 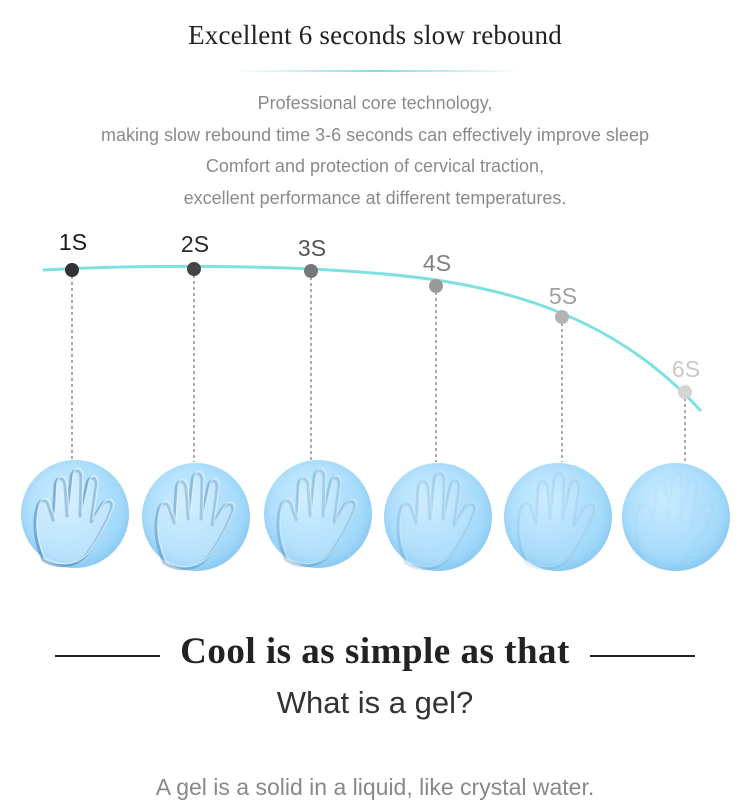 What do you see at coordinates (437, 263) in the screenshot?
I see `timeline-label: 4S` at bounding box center [437, 263].